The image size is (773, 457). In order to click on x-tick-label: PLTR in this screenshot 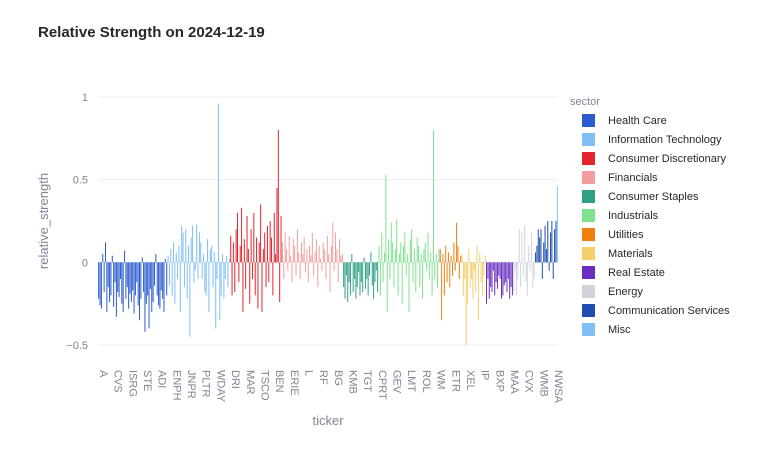, I will do `click(206, 383)`.